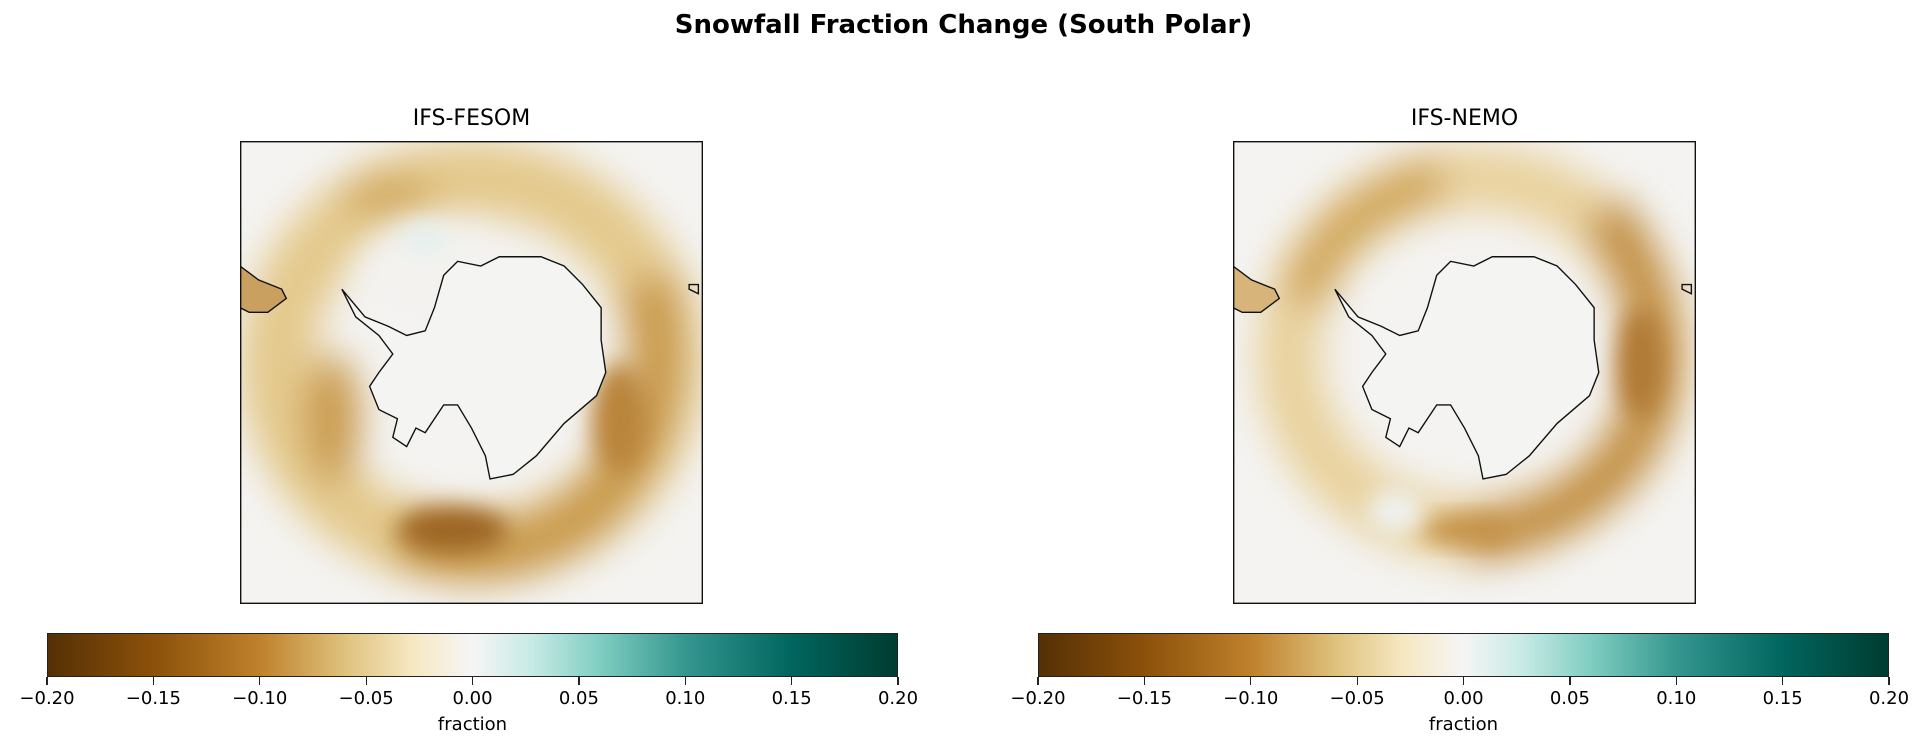 The width and height of the screenshot is (1927, 753). I want to click on map-ifs-nemo, so click(1464, 372).